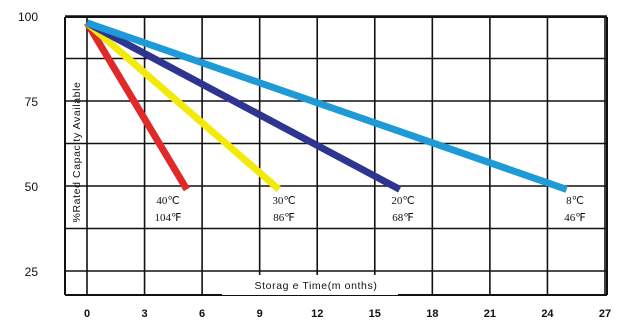  What do you see at coordinates (144, 314) in the screenshot?
I see `x-tick-label: 3` at bounding box center [144, 314].